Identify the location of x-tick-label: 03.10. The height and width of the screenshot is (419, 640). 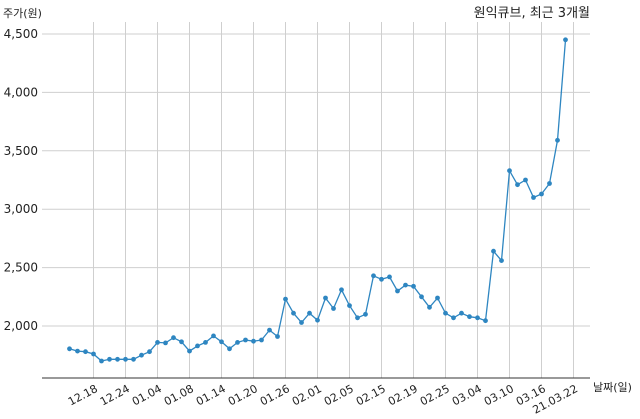
(499, 395).